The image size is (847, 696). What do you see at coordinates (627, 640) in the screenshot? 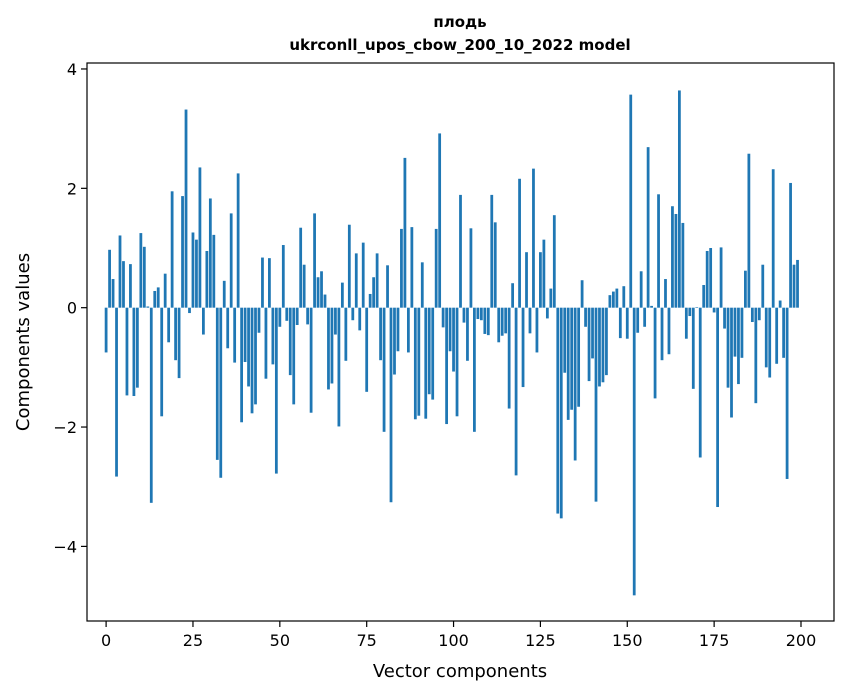
I see `x-tick-label: 150` at bounding box center [627, 640].